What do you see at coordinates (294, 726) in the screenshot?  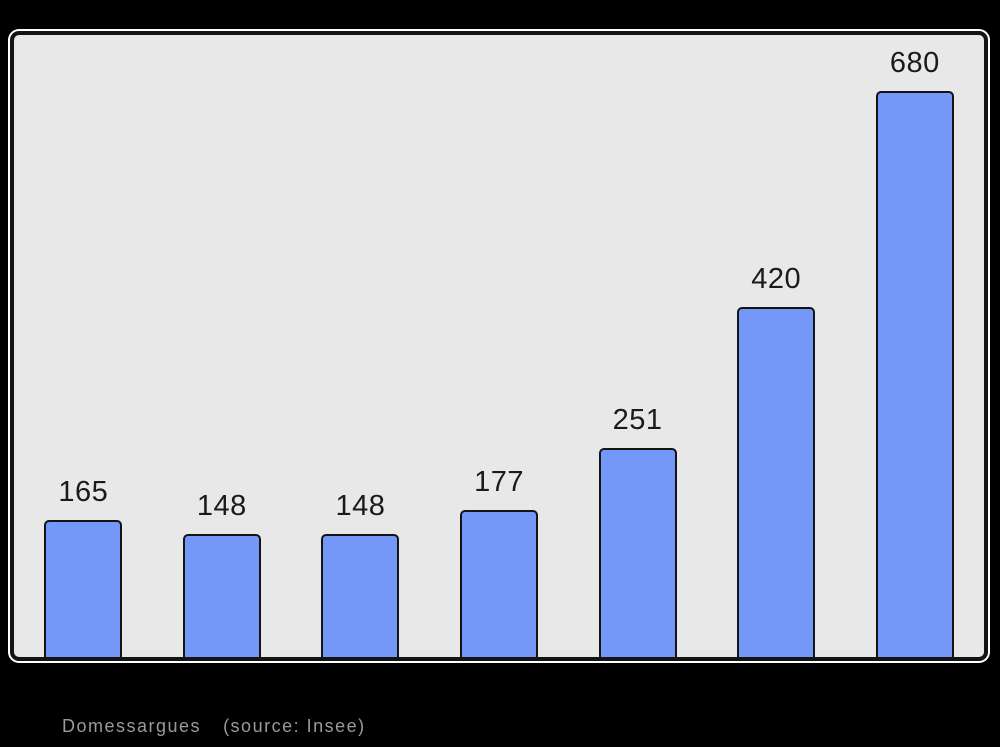 I see `caption-source-credit: (source: Insee)` at bounding box center [294, 726].